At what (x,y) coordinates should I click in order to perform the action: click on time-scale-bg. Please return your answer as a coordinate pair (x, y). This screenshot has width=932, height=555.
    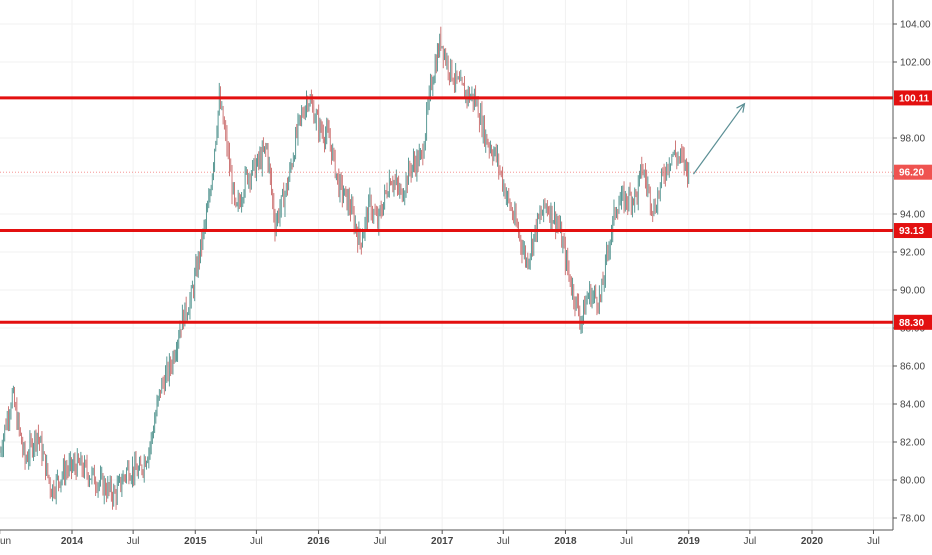
    Looking at the image, I should click on (446, 540).